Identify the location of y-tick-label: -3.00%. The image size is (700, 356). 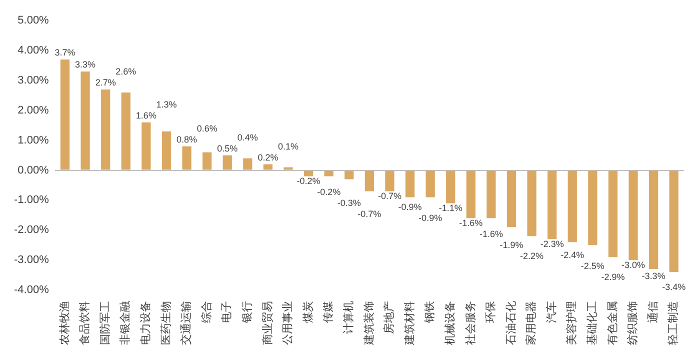
(32, 260).